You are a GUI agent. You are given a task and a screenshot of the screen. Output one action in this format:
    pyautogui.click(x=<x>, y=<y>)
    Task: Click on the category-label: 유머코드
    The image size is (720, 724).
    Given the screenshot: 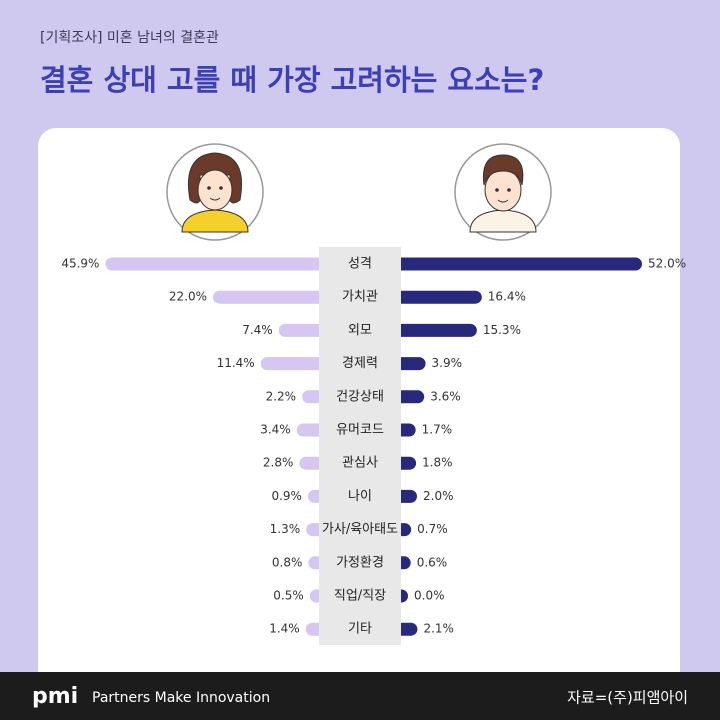 What is the action you would take?
    pyautogui.click(x=360, y=430)
    